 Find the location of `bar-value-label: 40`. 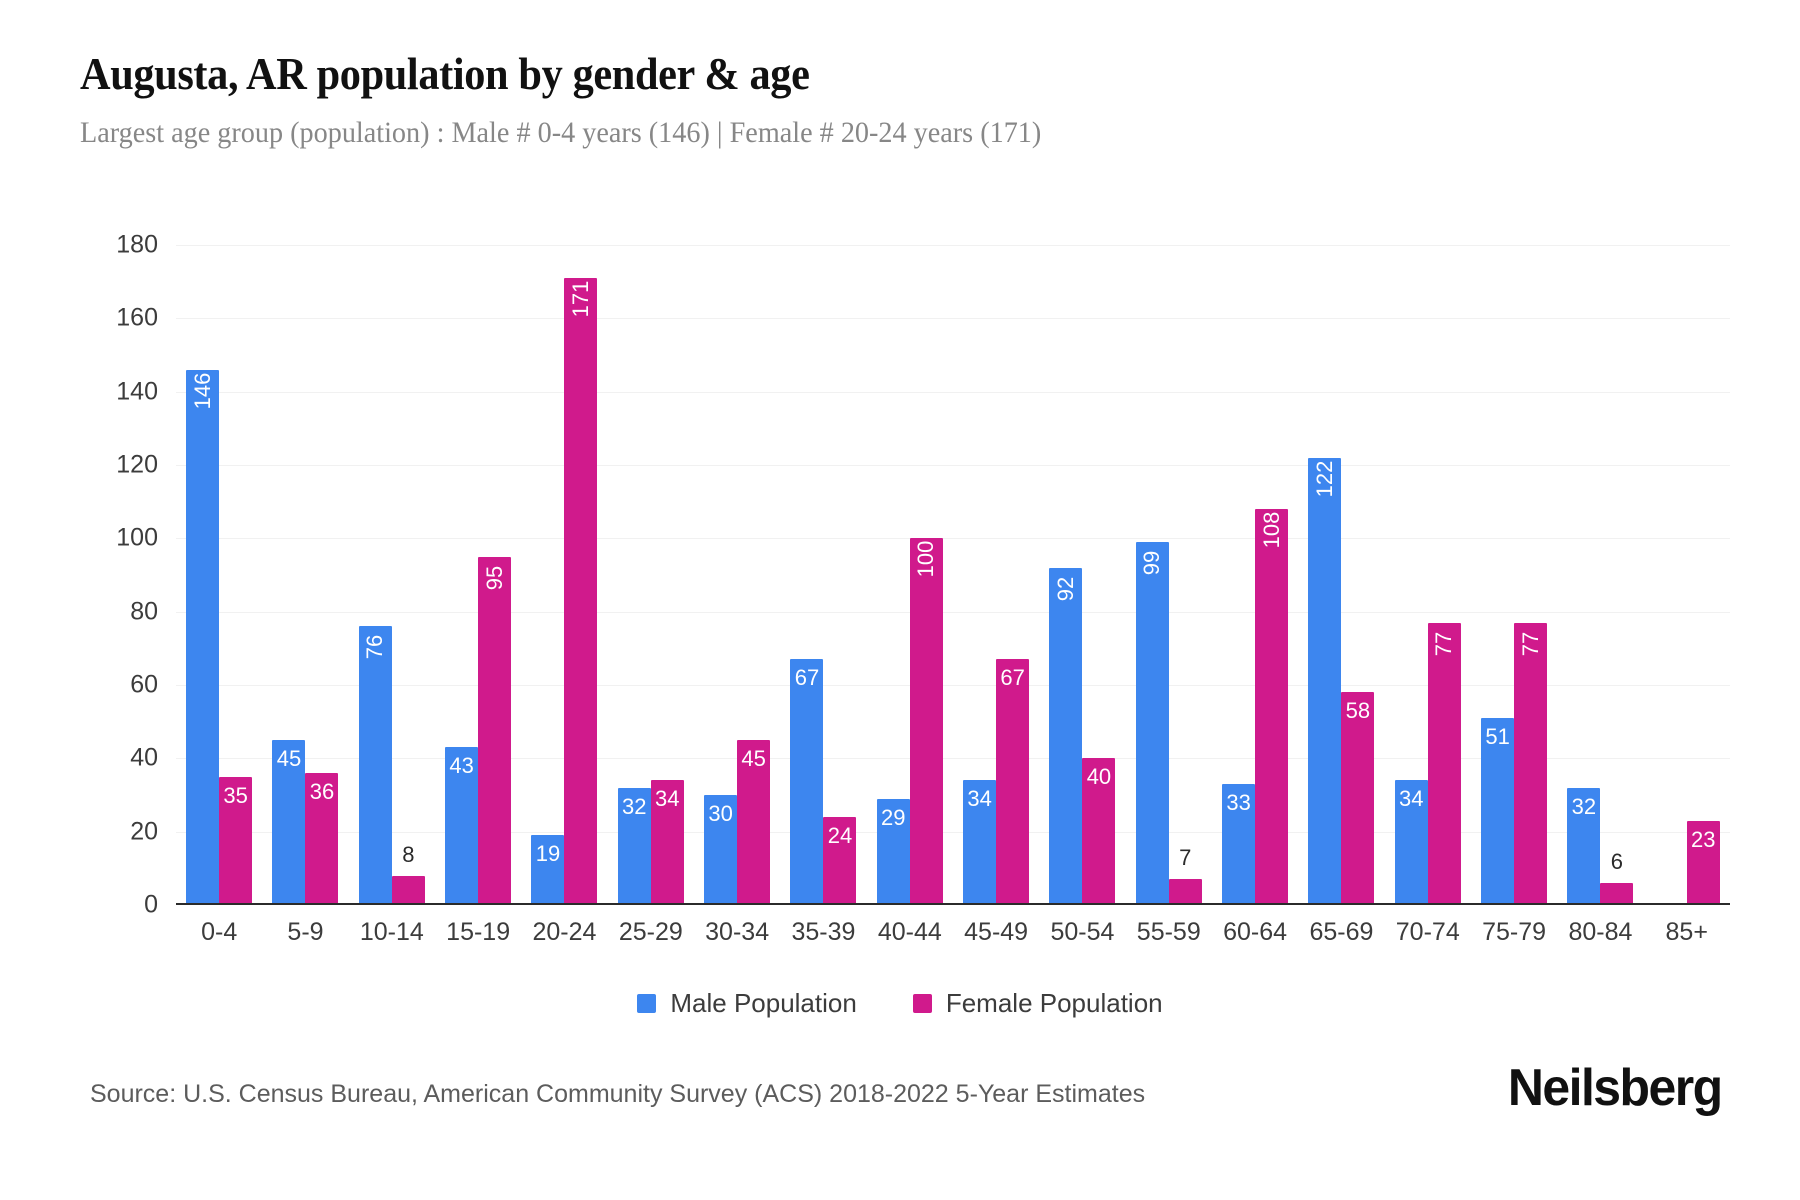

bar-value-label: 40 is located at coordinates (1099, 777).